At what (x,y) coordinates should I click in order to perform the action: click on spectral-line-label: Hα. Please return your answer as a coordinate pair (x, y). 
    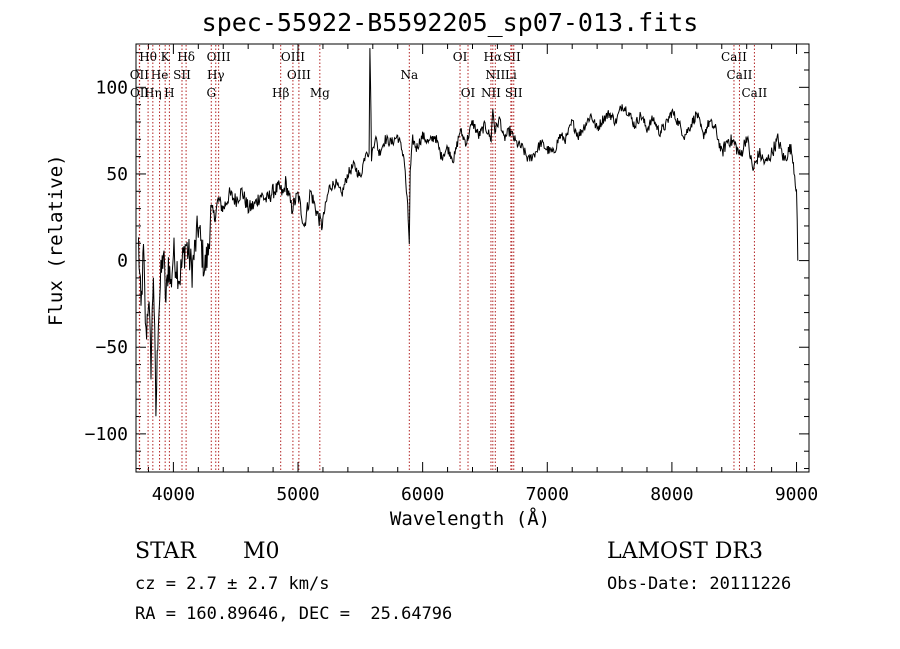
    Looking at the image, I should click on (493, 57).